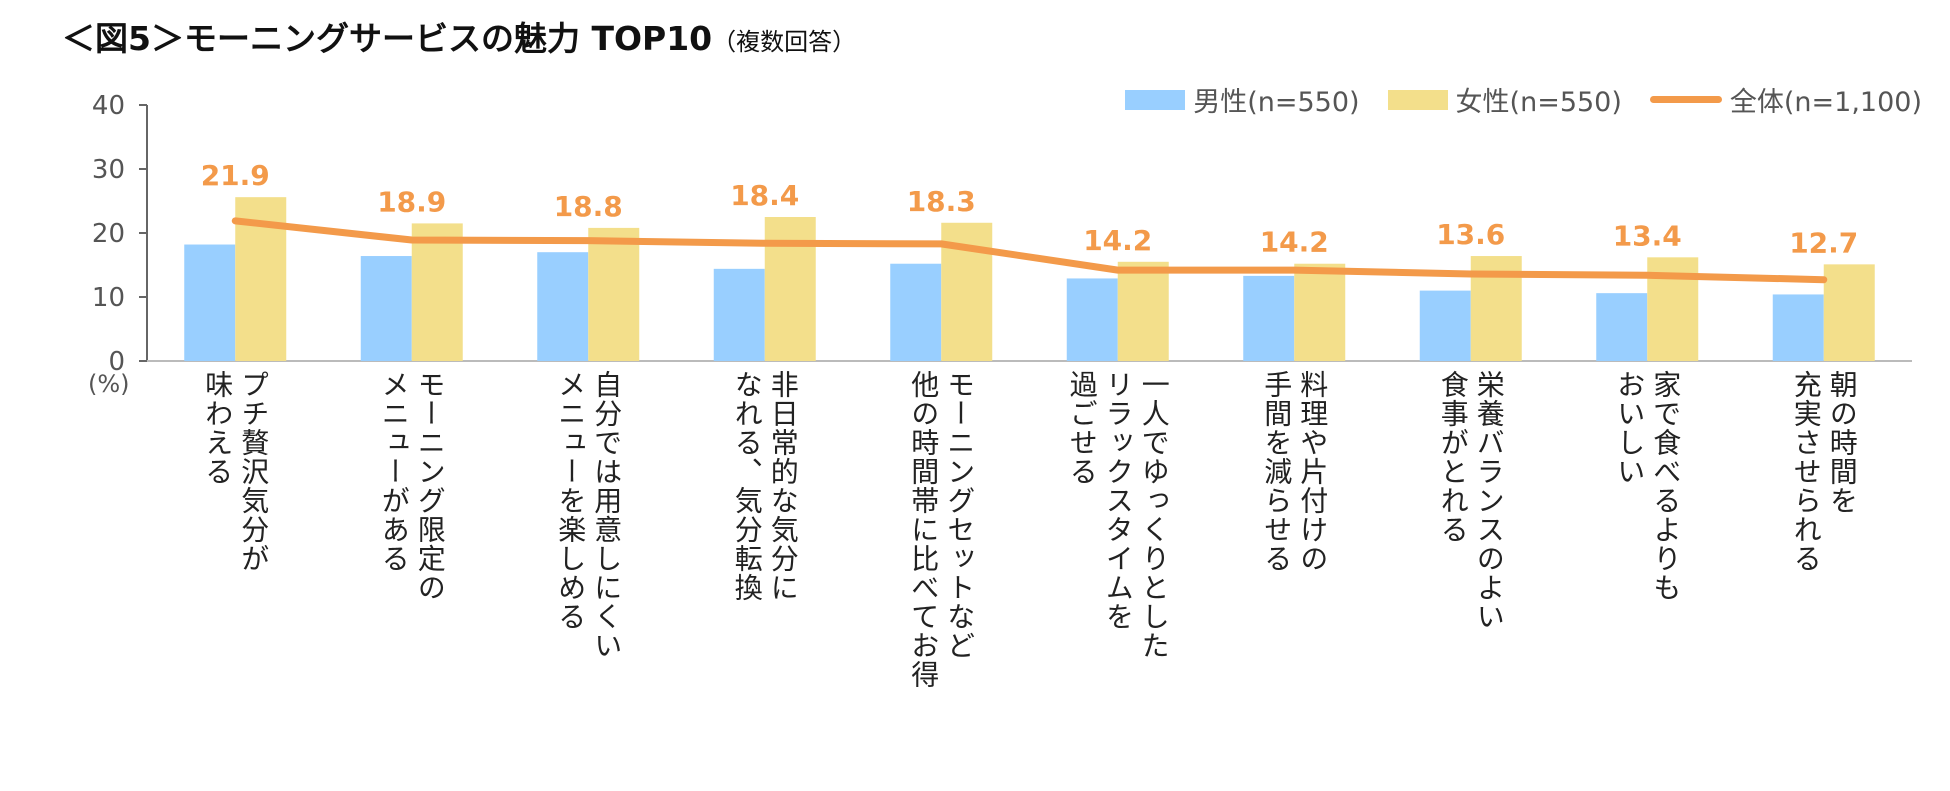  Describe the element at coordinates (1118, 515) in the screenshot. I see `category-label-5: 一人でゆっくりとした リラックスタイムを 過ごせる` at that location.